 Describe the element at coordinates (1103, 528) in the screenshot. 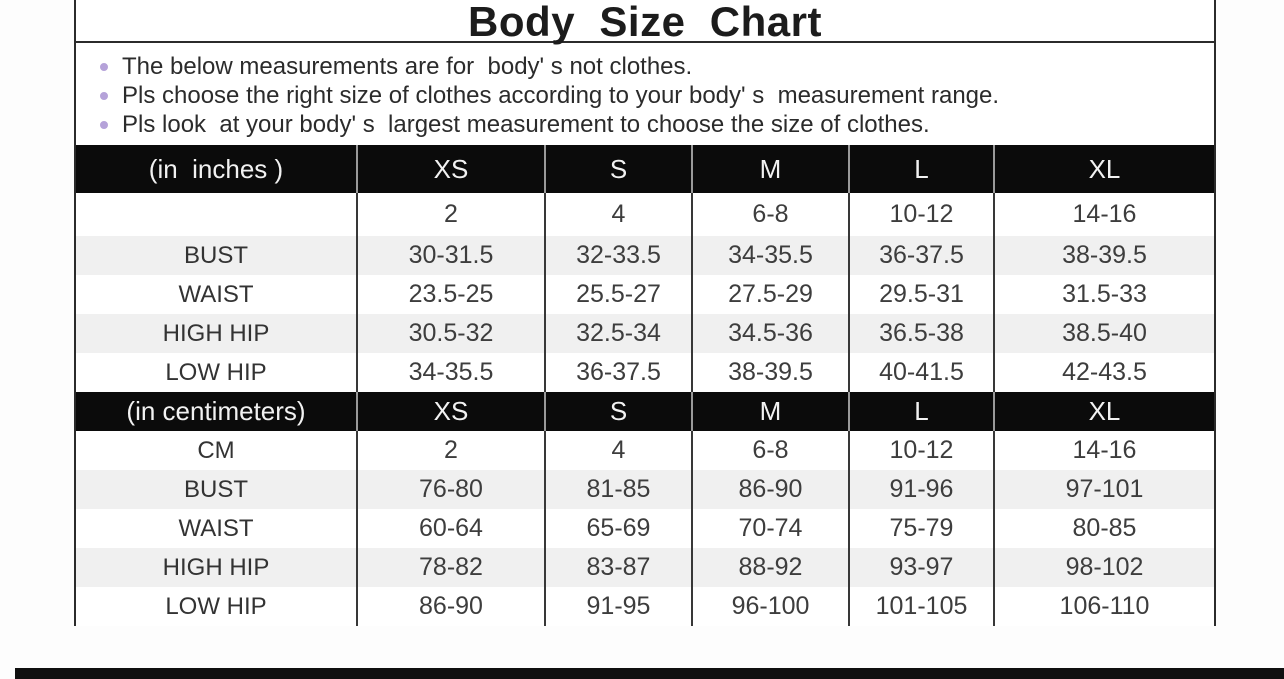

I see `data-cell: 80-85` at that location.